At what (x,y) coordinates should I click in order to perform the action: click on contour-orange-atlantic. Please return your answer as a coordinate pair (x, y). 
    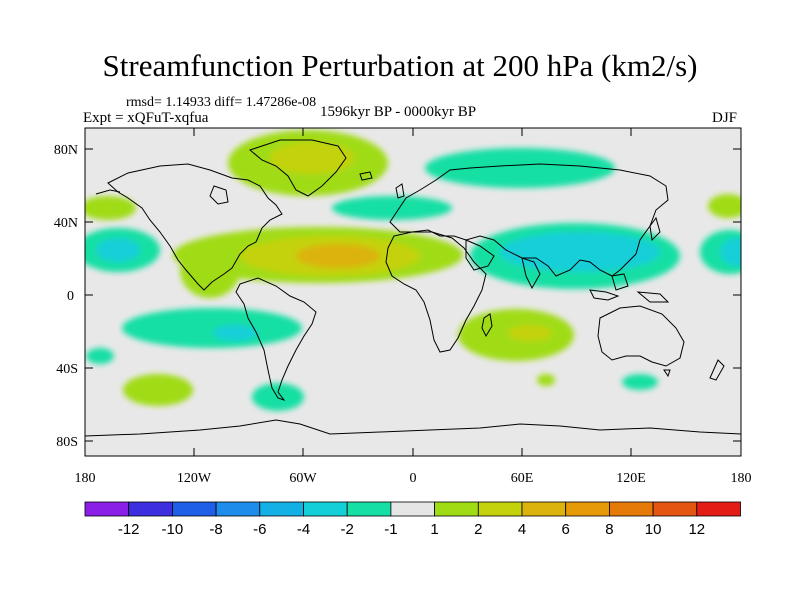
    Looking at the image, I should click on (338, 256).